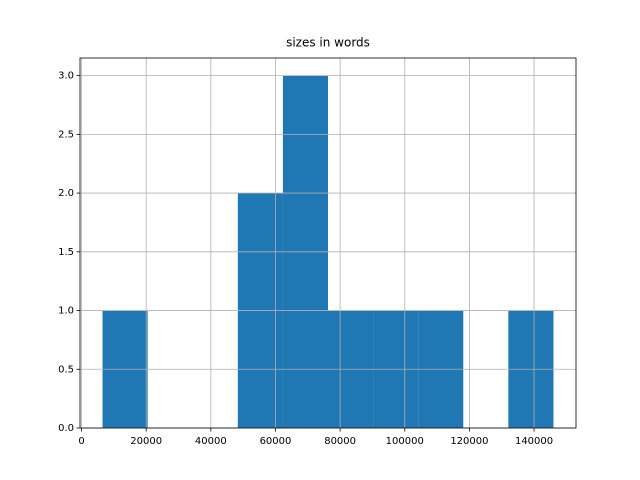  What do you see at coordinates (146, 441) in the screenshot?
I see `x-tick-label: 20000` at bounding box center [146, 441].